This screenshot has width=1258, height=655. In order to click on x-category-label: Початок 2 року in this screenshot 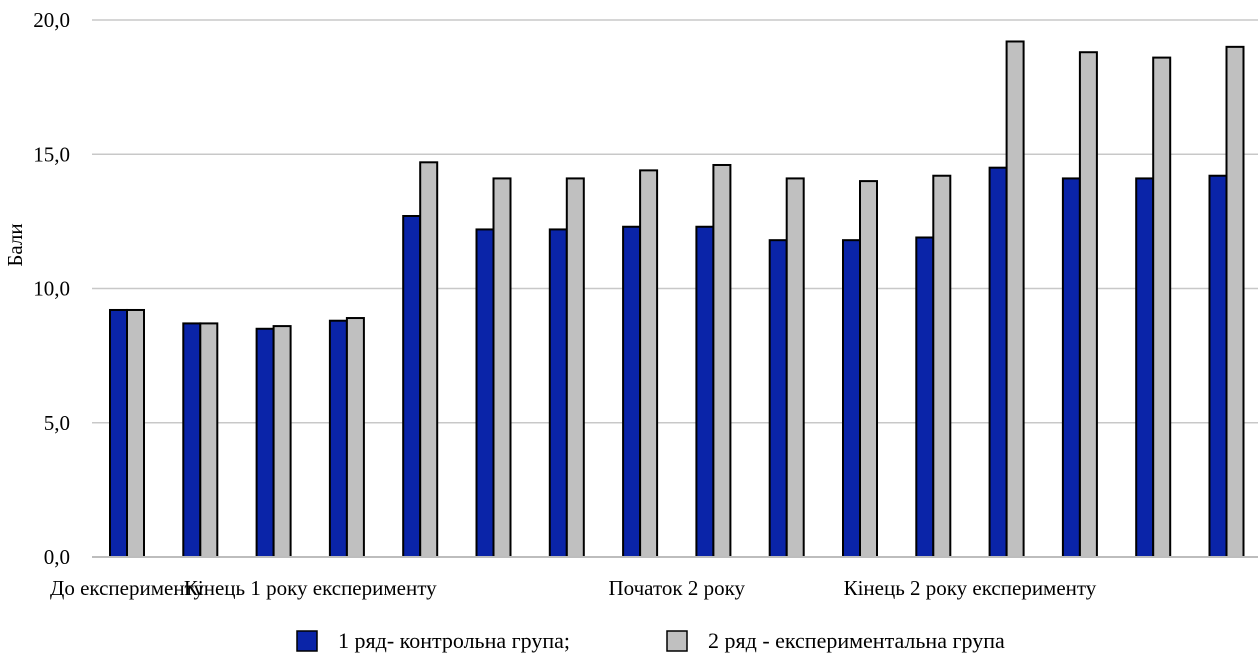, I will do `click(677, 588)`.